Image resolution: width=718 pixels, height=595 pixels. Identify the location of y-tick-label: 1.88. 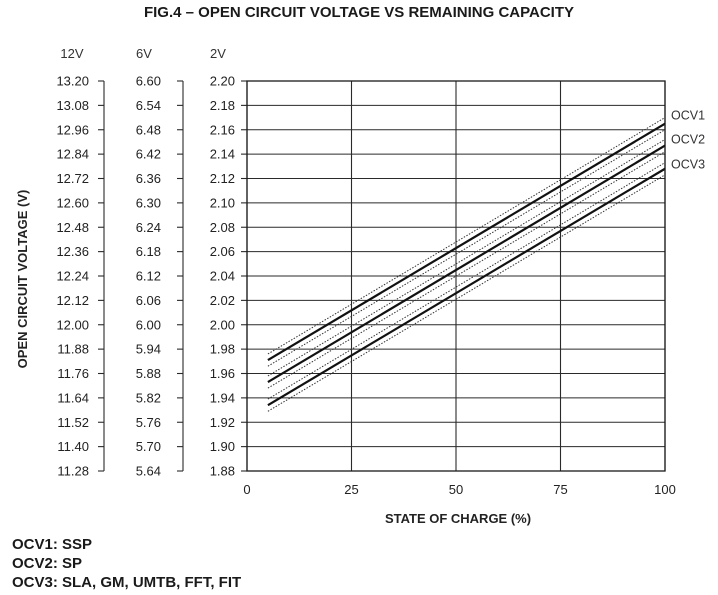
(222, 471).